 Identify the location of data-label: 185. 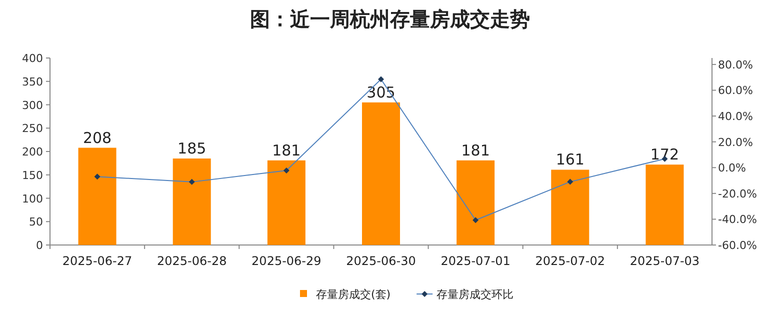
(192, 149).